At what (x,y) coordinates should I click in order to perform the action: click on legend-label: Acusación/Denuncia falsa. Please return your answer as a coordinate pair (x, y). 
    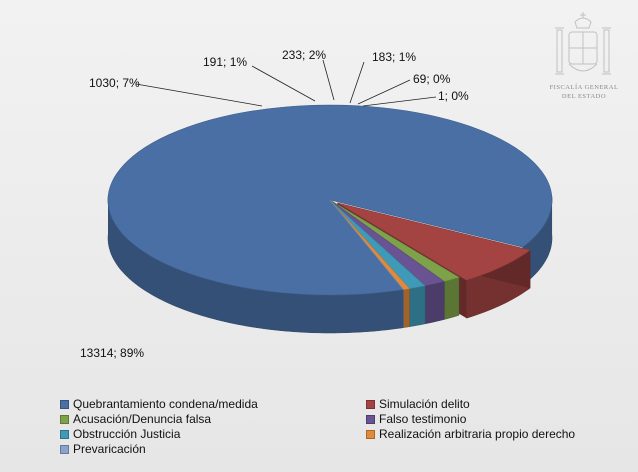
    Looking at the image, I should click on (142, 419).